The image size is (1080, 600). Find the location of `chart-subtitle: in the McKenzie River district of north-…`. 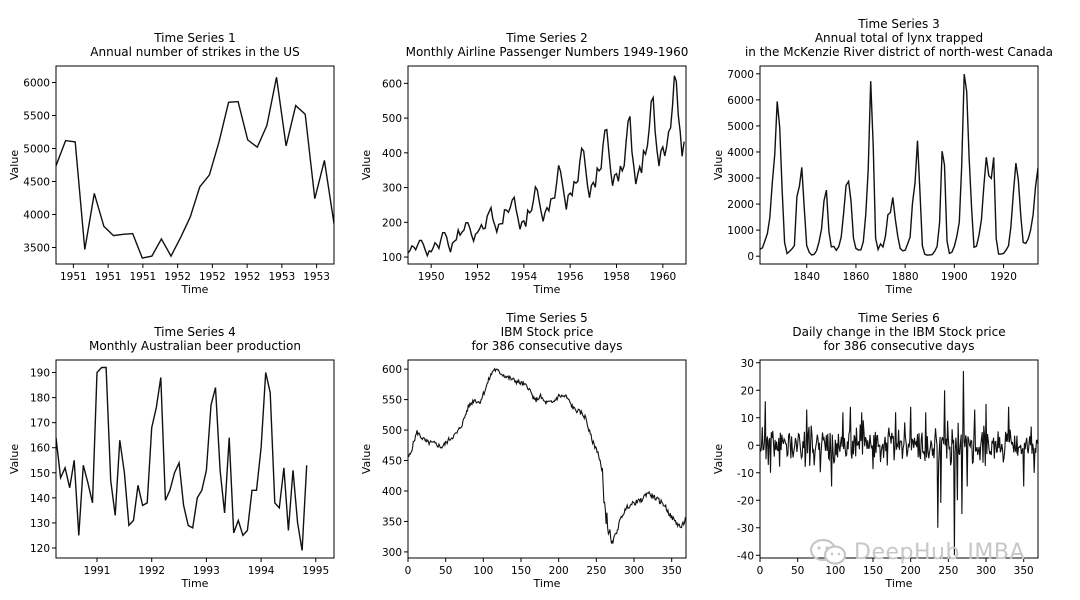

chart-subtitle: in the McKenzie River district of north-… is located at coordinates (899, 52).